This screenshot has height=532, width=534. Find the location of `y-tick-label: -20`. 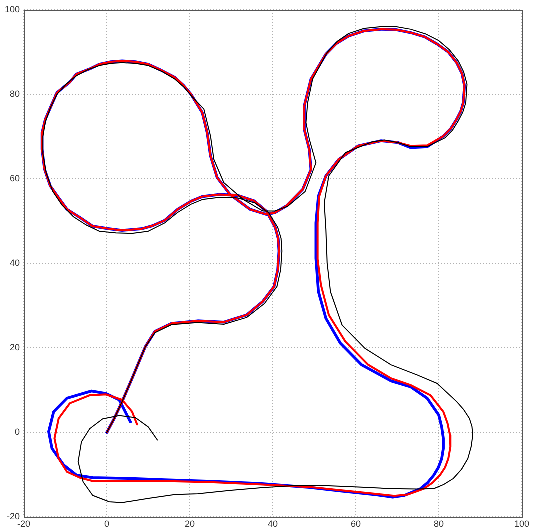

y-tick-label: -20 is located at coordinates (13, 517).